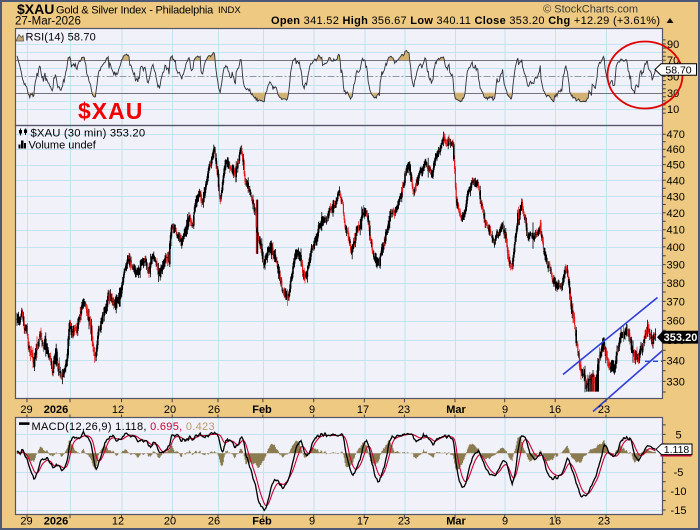 The width and height of the screenshot is (700, 530). What do you see at coordinates (676, 382) in the screenshot?
I see `svg-text: 330` at bounding box center [676, 382].